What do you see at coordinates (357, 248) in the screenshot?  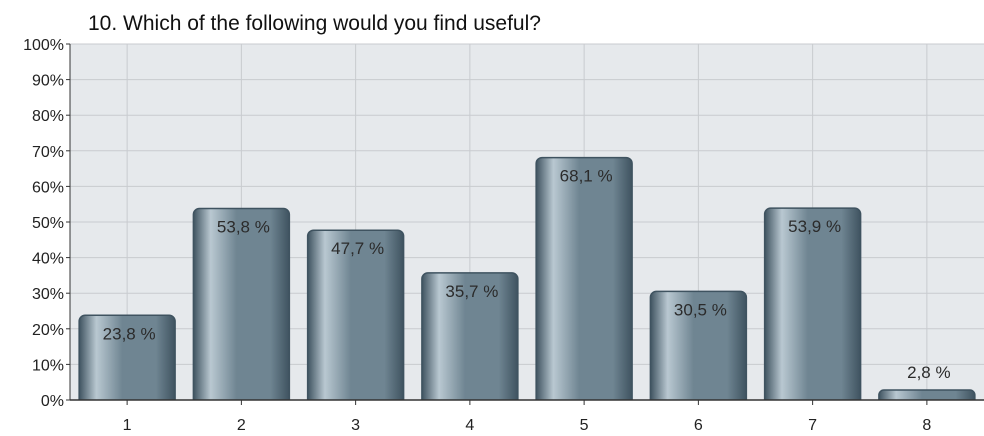 I see `data-label-3: 47,7 %` at bounding box center [357, 248].